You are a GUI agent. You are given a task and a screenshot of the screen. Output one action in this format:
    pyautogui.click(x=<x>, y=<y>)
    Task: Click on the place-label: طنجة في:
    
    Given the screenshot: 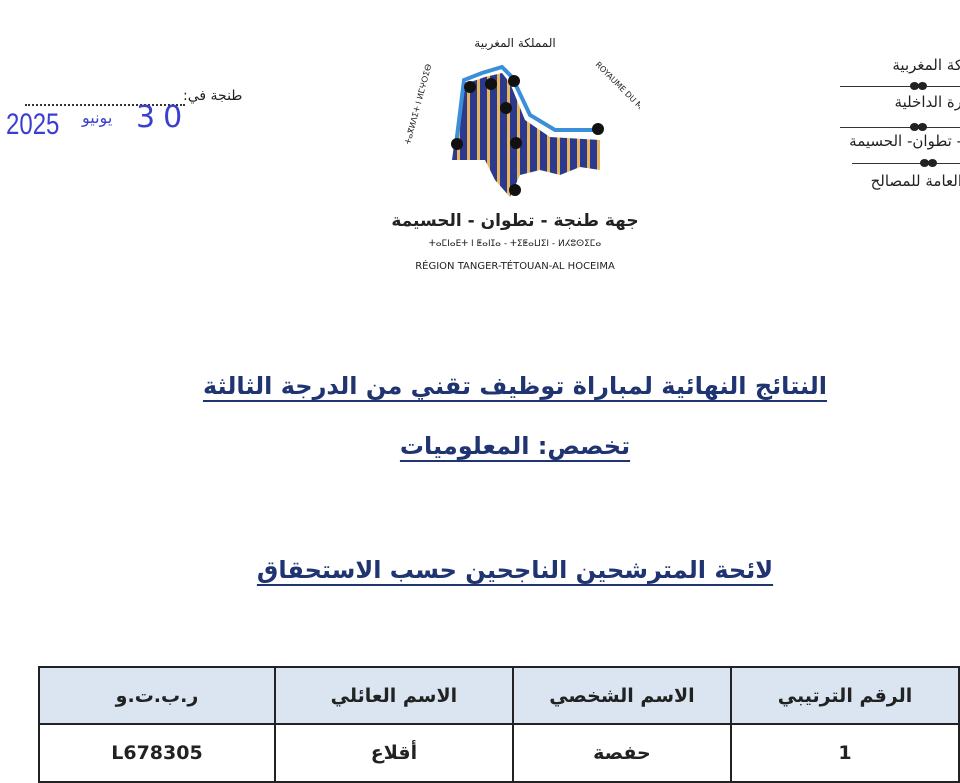 What is the action you would take?
    pyautogui.click(x=213, y=96)
    